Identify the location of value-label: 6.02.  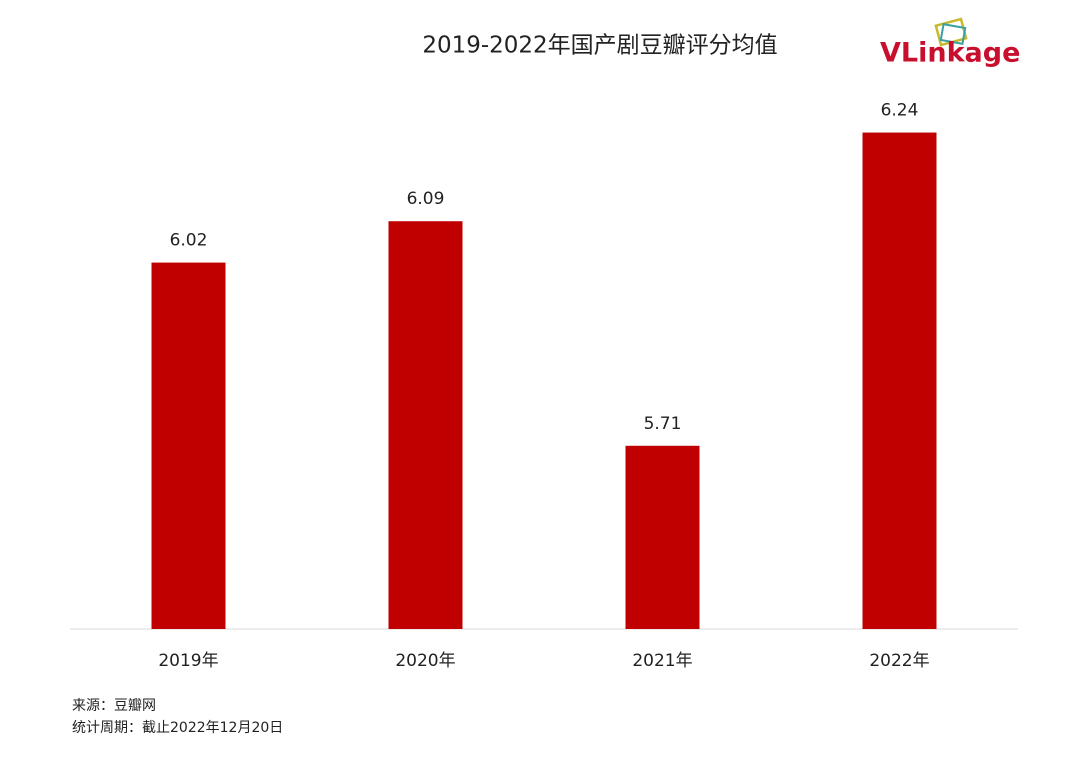
(189, 241).